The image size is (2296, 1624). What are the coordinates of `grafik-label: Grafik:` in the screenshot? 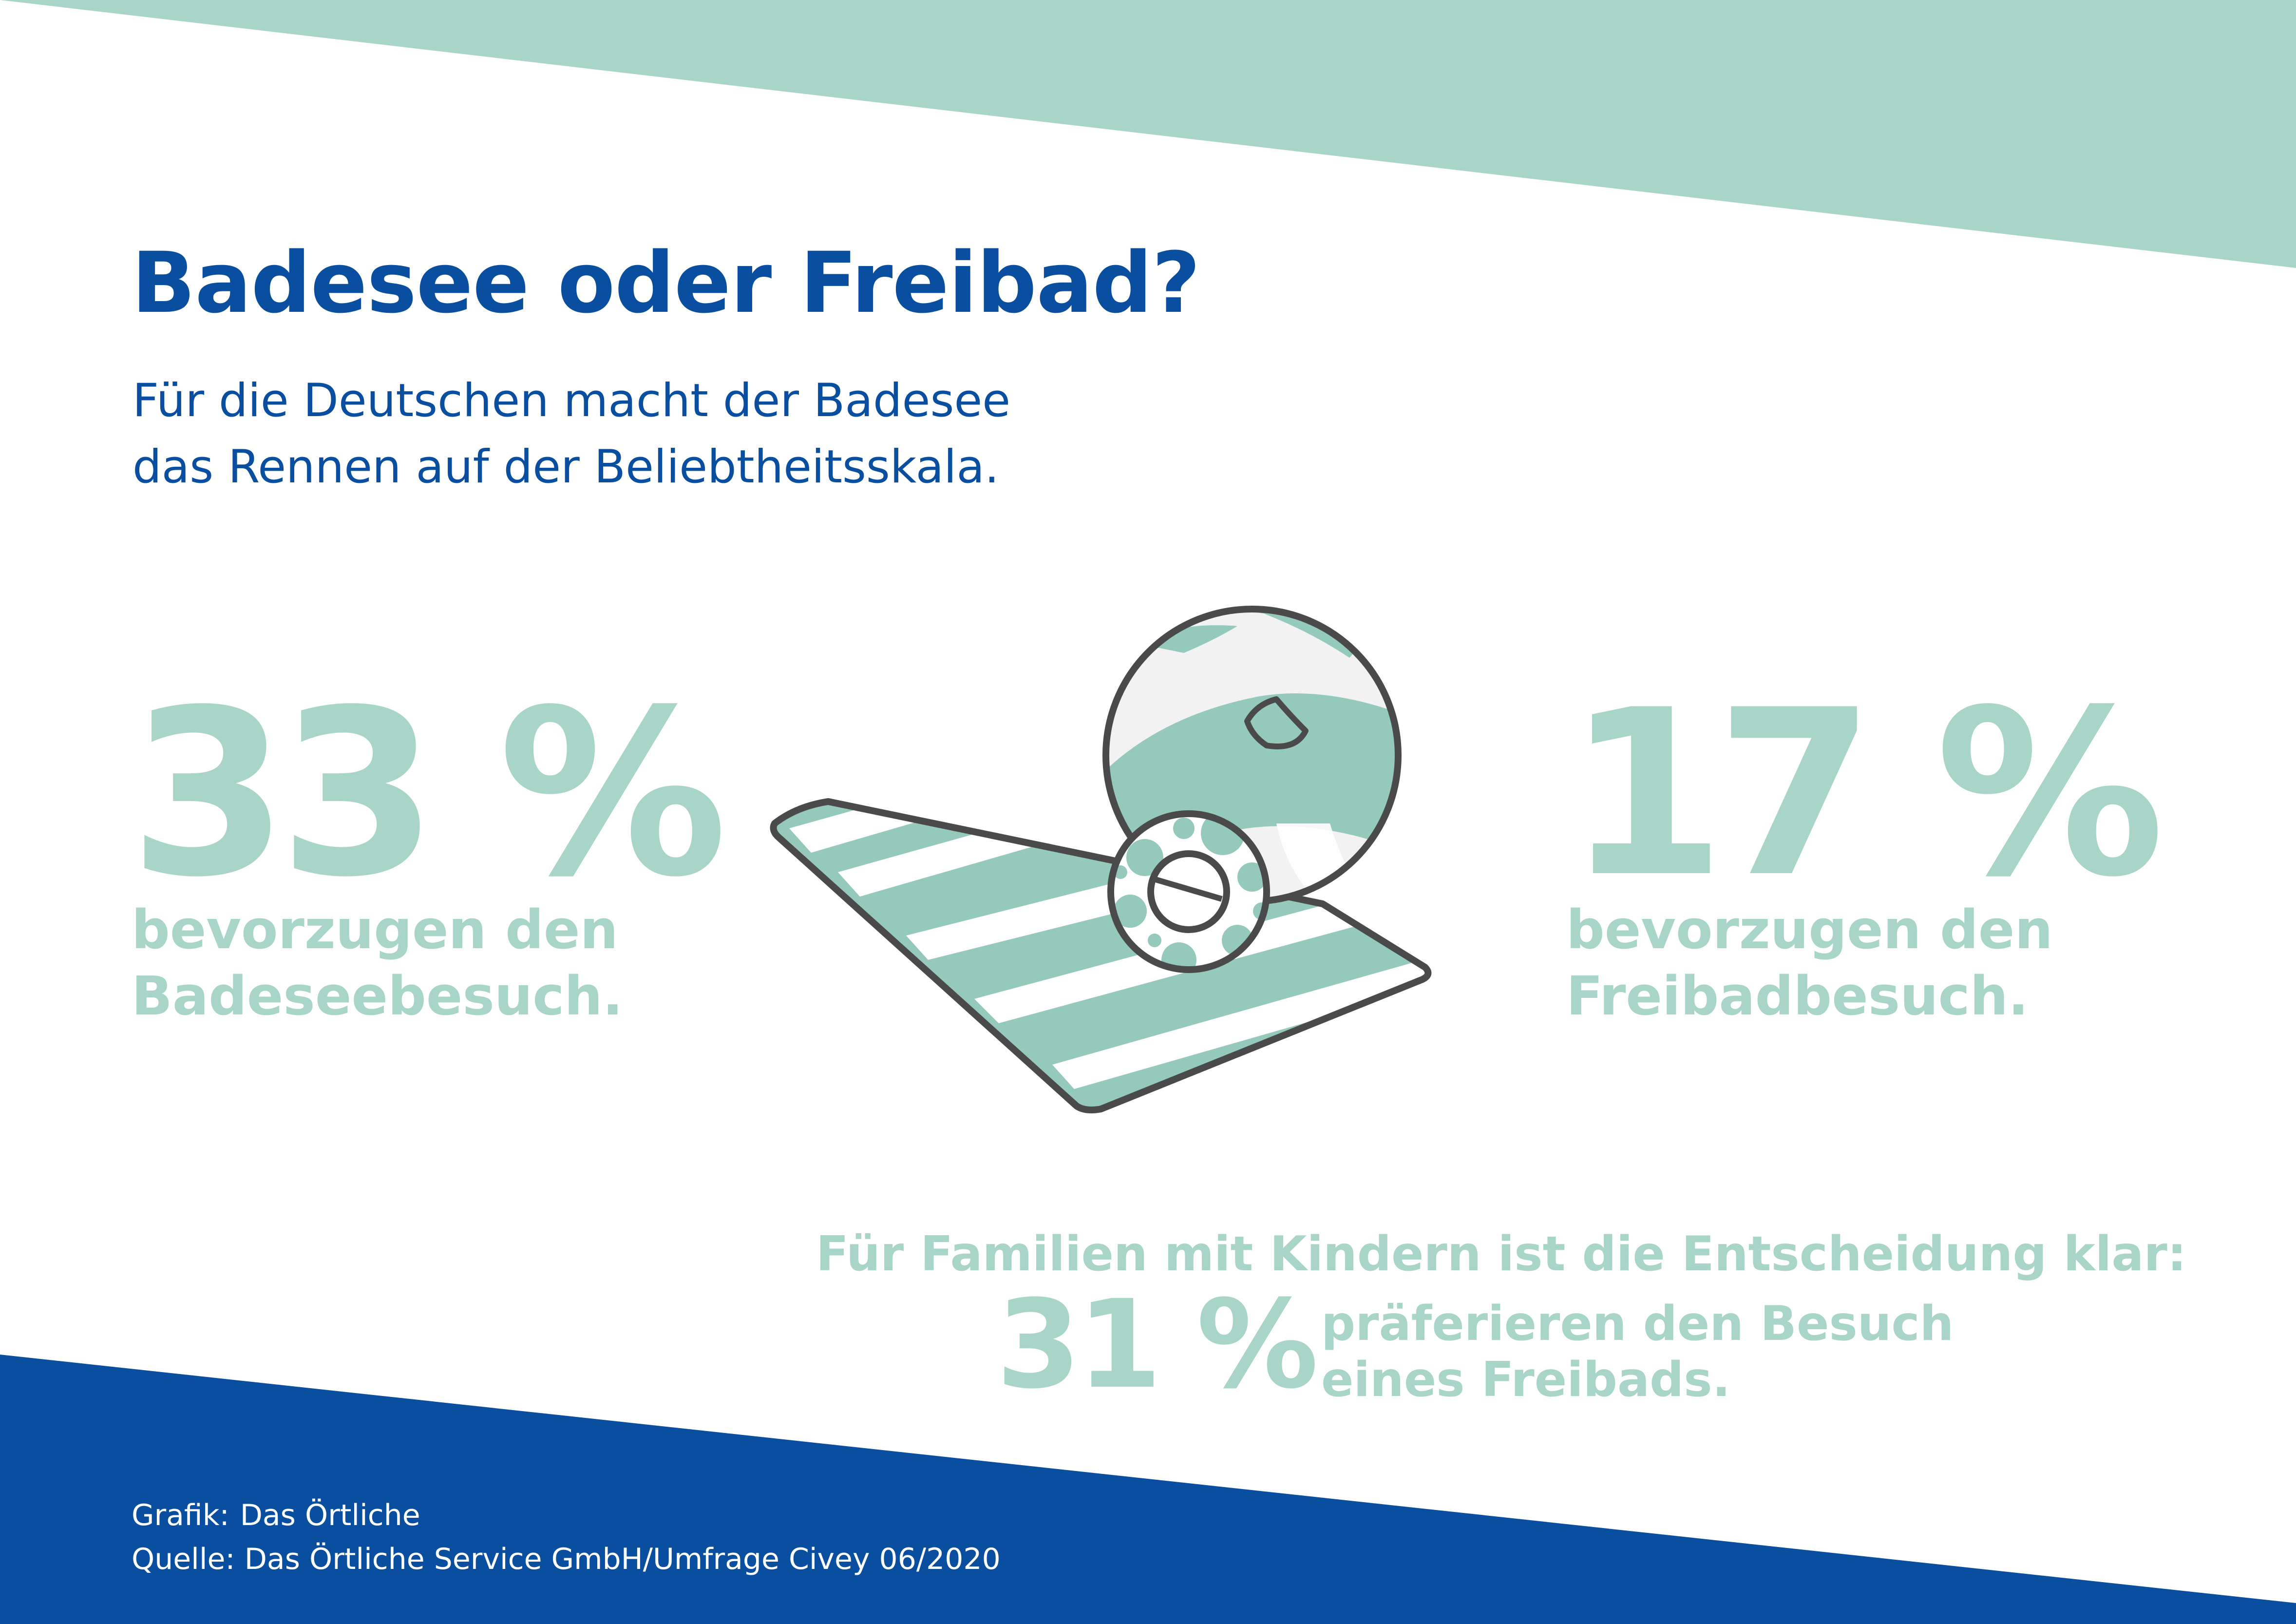 It's located at (180, 1515).